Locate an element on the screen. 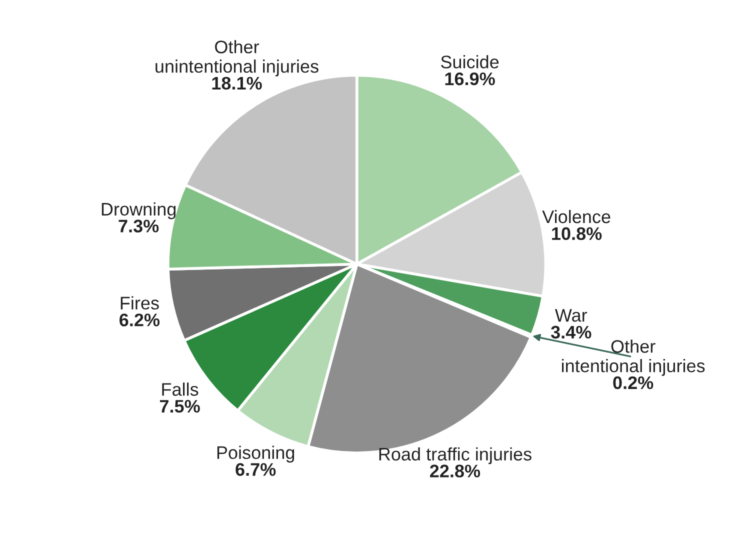 Image resolution: width=732 pixels, height=551 pixels. data-label: 18.1% is located at coordinates (237, 83).